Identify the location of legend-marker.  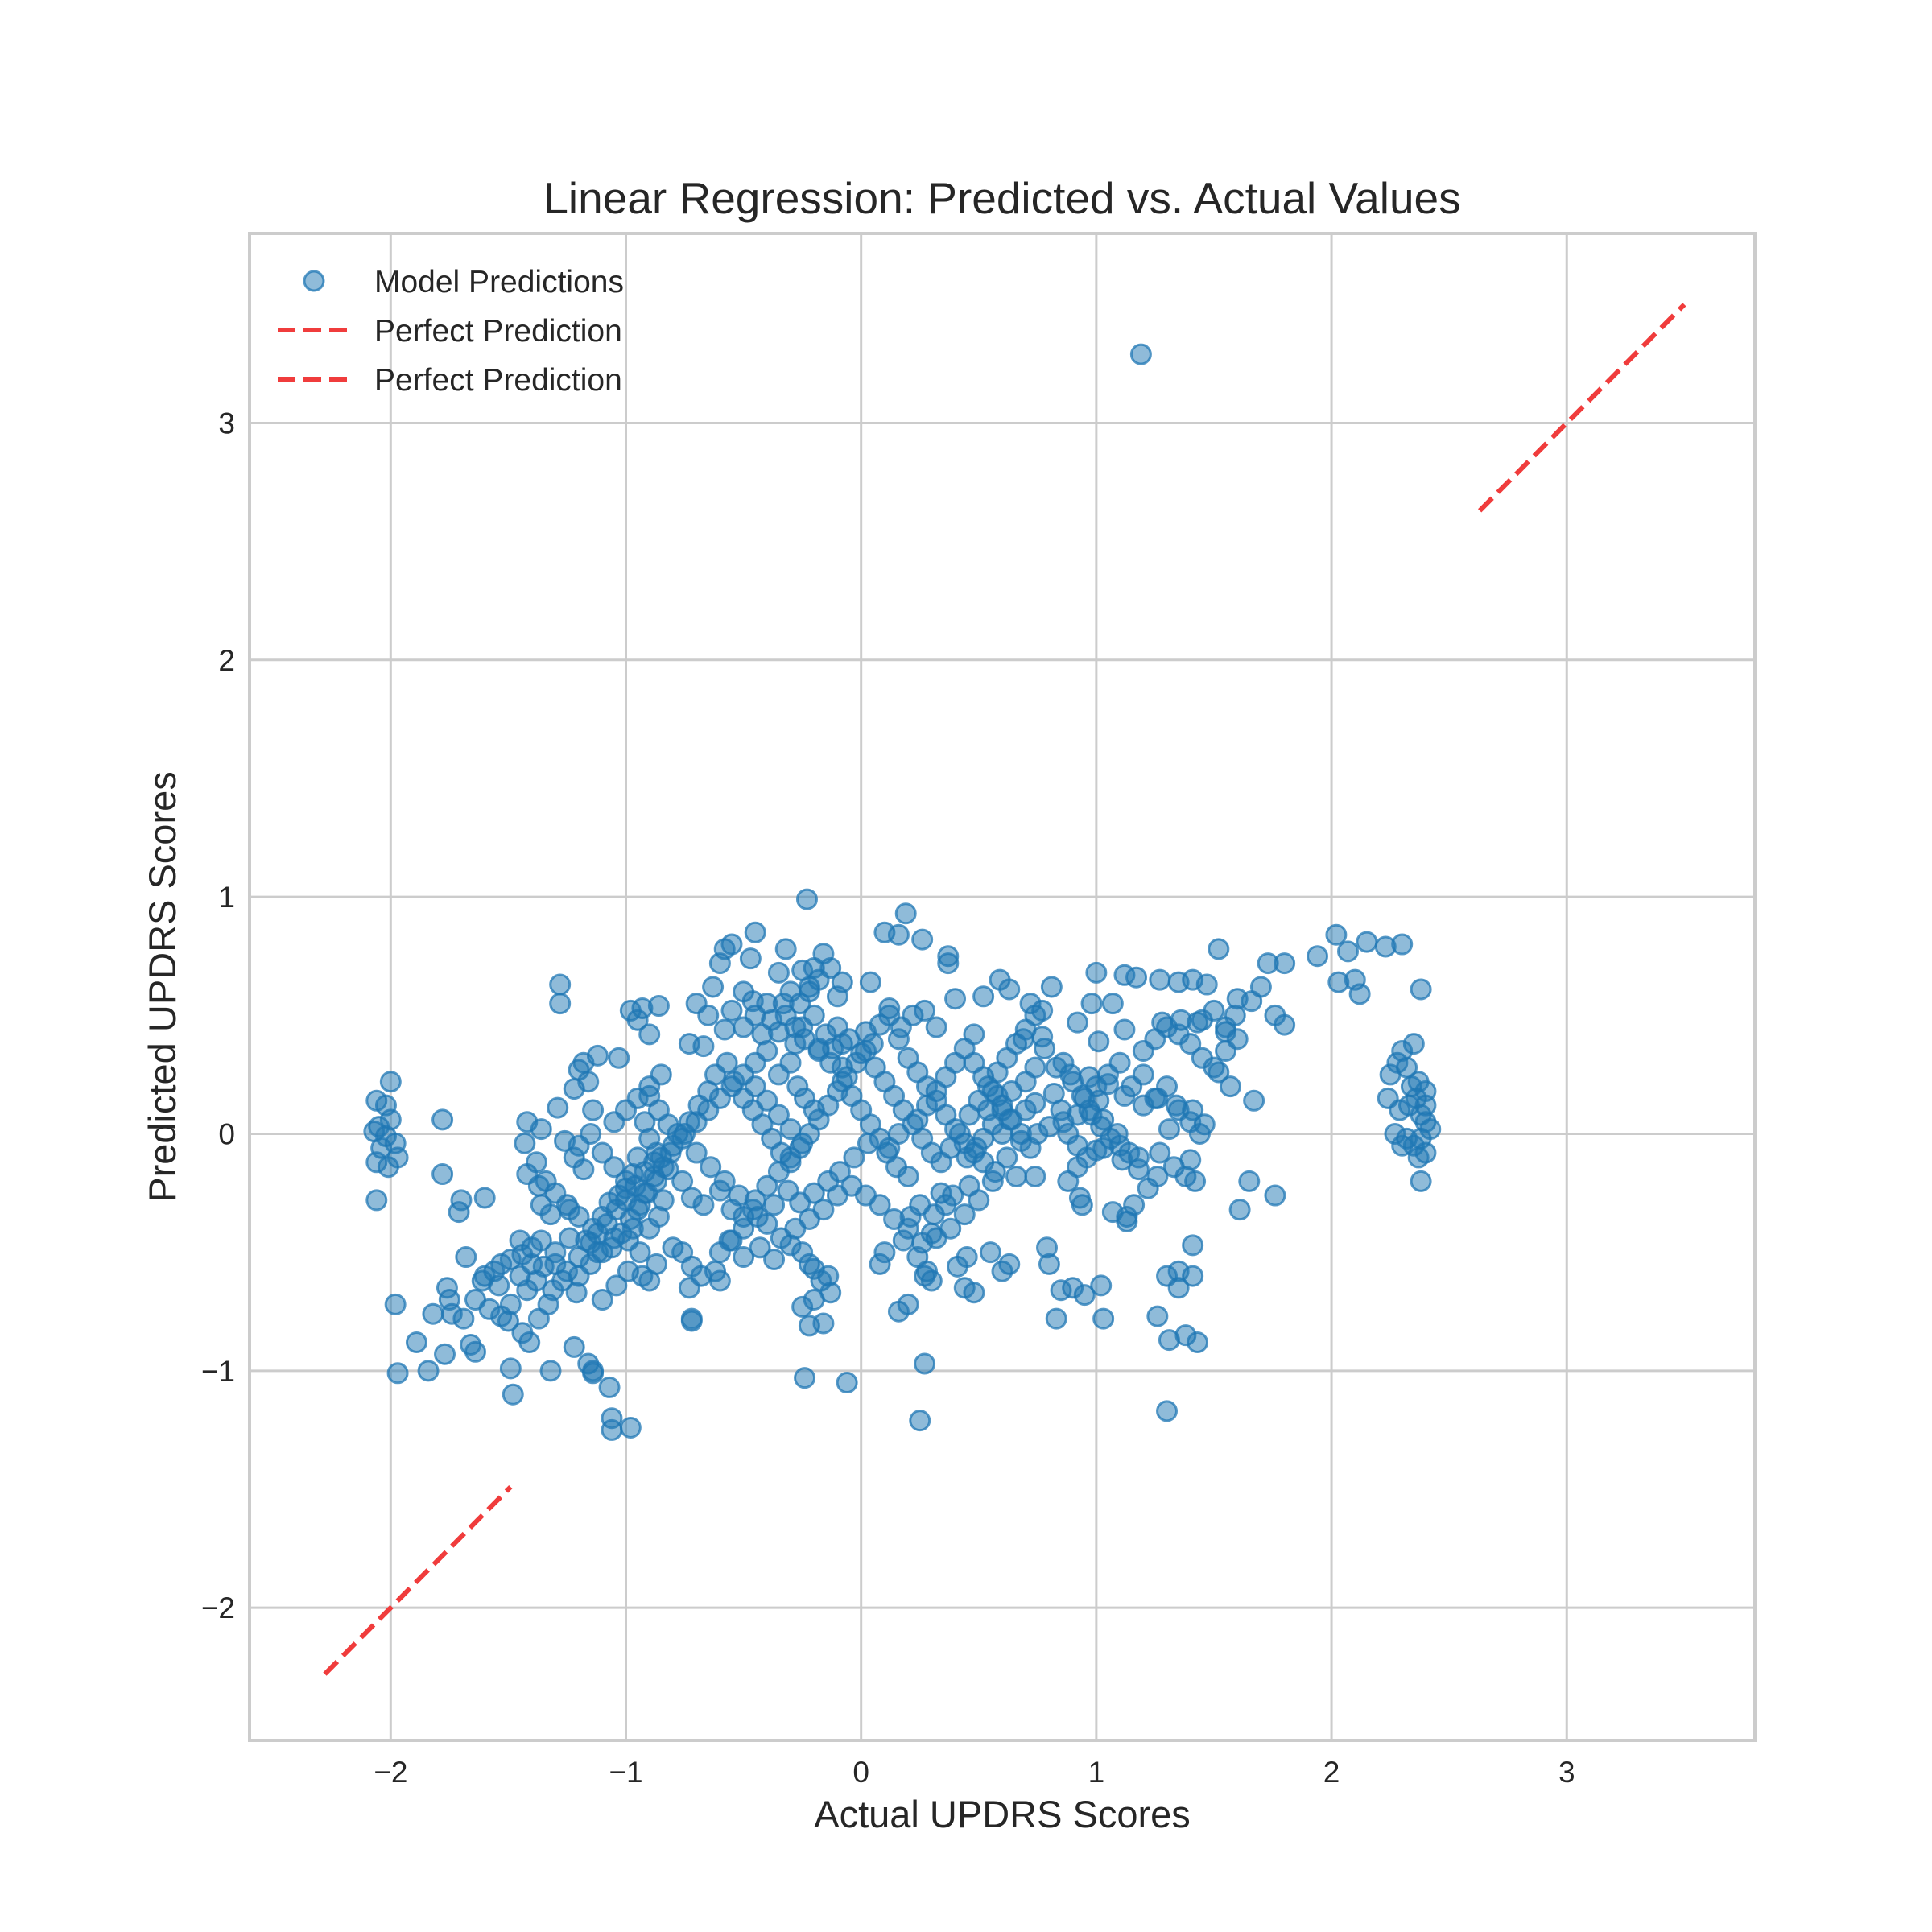
(314, 281).